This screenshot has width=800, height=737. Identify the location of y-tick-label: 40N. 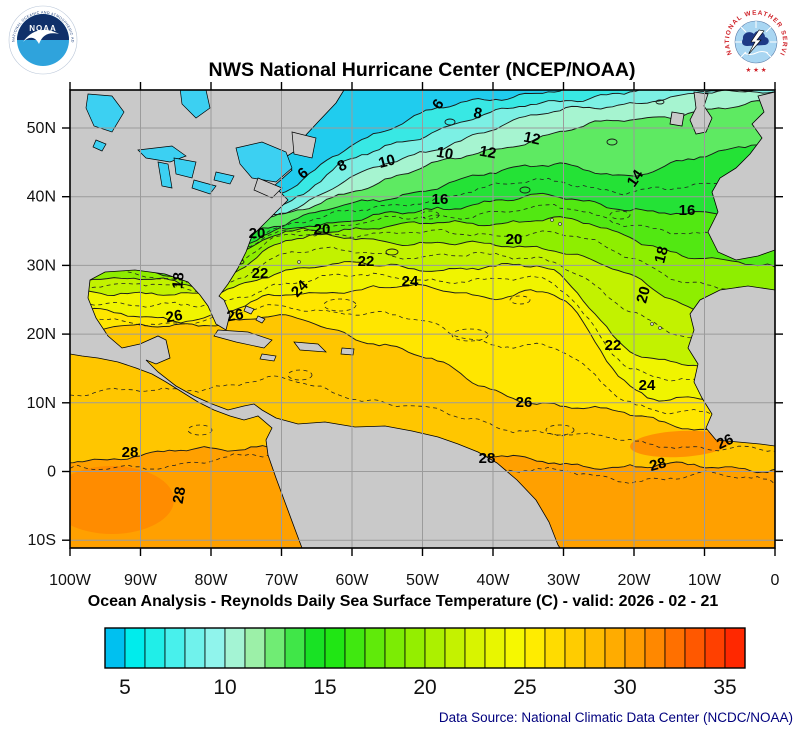
(41, 197).